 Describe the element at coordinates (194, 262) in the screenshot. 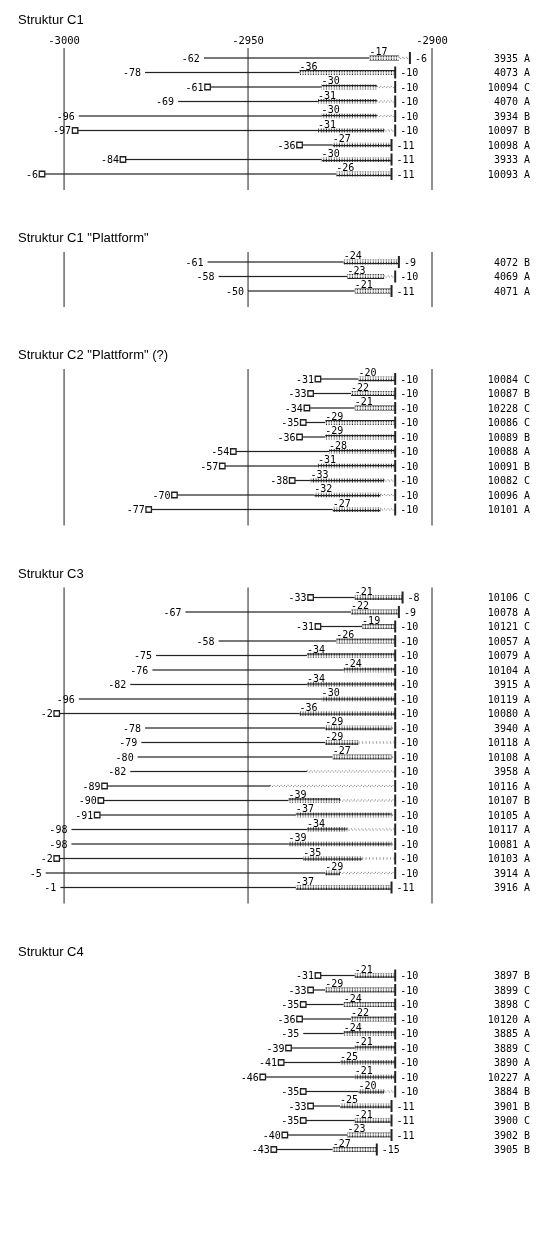

I see `annotation: -61` at that location.